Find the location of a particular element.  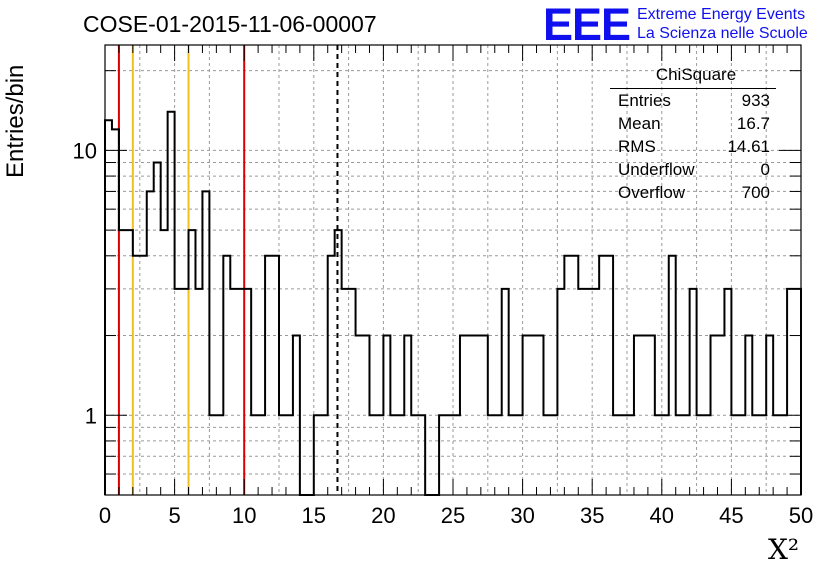

logo-line-1: Extreme Energy Events is located at coordinates (721, 14).